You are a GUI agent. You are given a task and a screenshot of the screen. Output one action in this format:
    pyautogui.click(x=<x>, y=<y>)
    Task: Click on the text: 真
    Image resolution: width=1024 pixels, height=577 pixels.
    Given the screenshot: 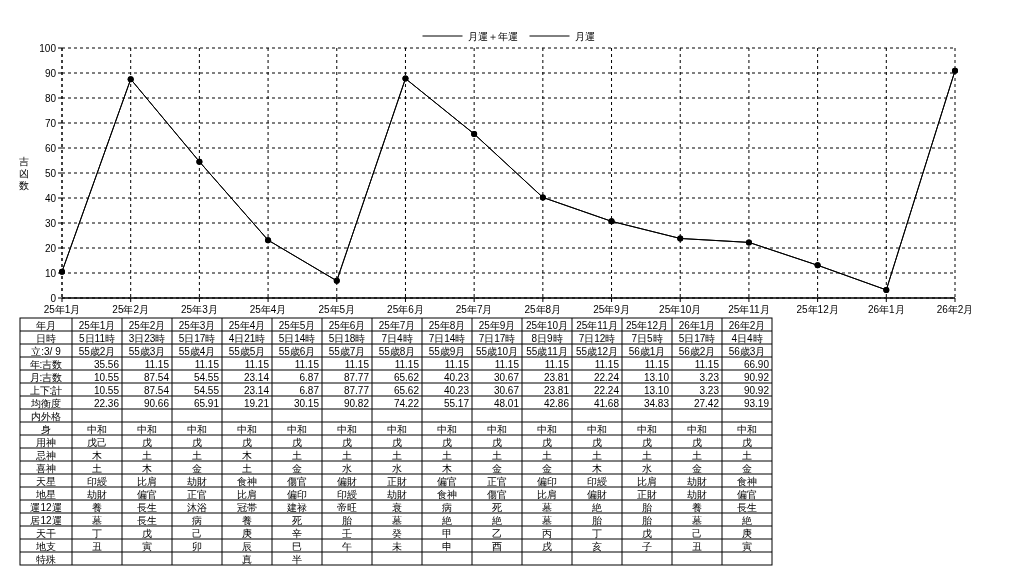 What is the action you would take?
    pyautogui.click(x=247, y=559)
    